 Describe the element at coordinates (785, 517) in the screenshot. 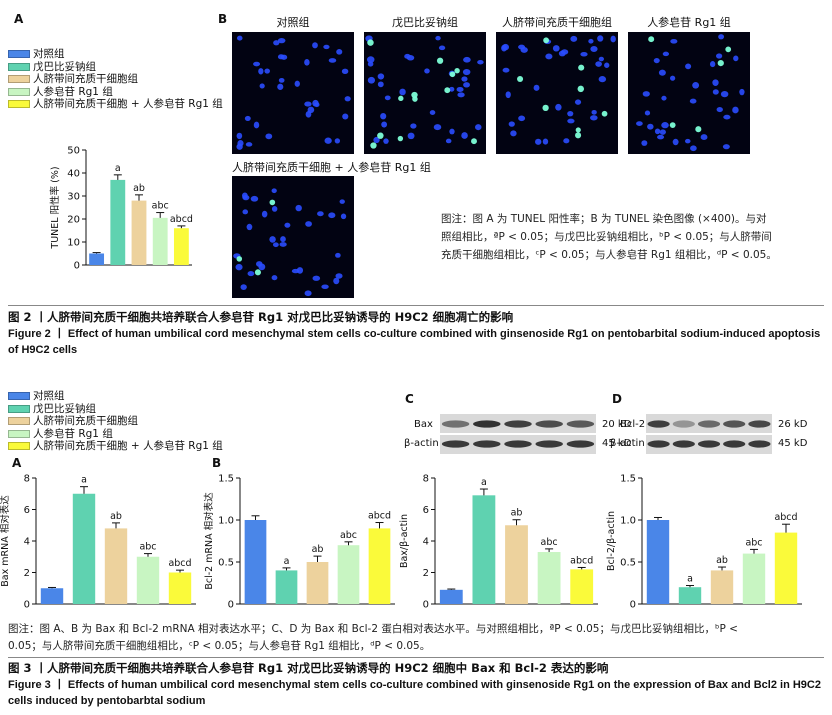

I see `significance-label: abcd` at that location.